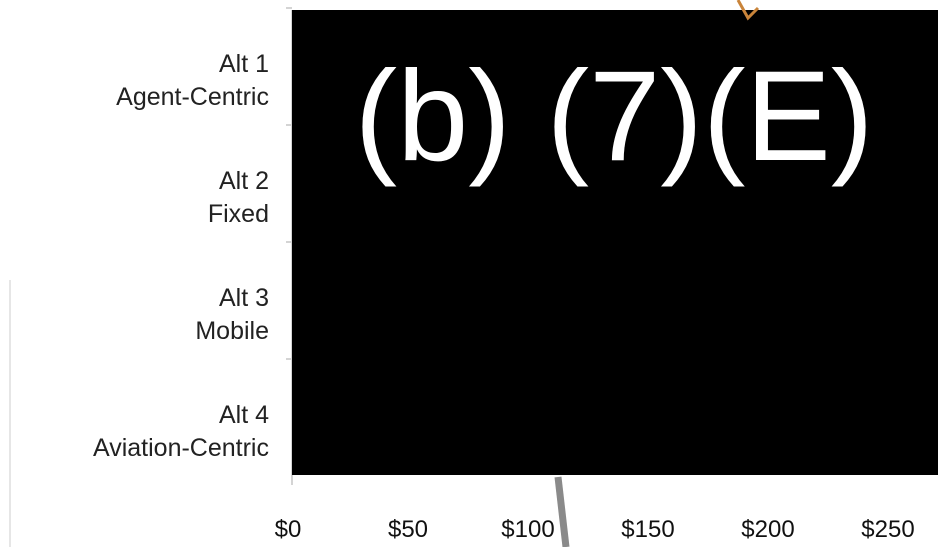 Image resolution: width=938 pixels, height=547 pixels. I want to click on category-label: Alt 4 Aviation-Centric, so click(181, 431).